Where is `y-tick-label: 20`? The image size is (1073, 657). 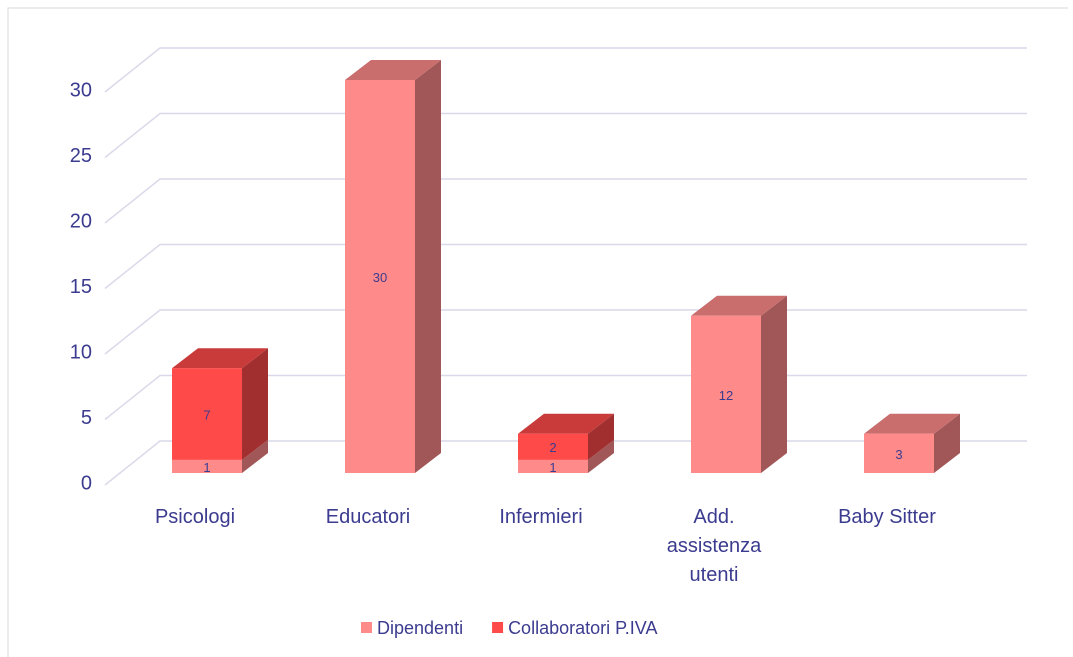 y-tick-label: 20 is located at coordinates (81, 221).